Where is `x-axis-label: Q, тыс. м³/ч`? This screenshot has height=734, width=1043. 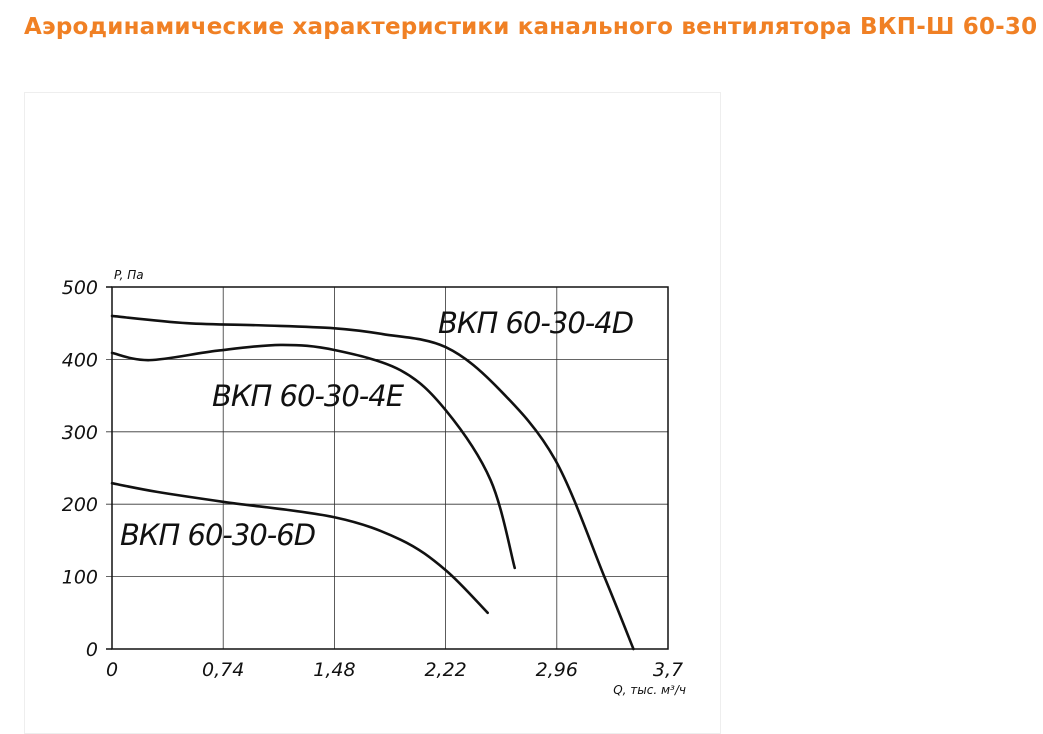 x-axis-label: Q, тыс. м³/ч is located at coordinates (649, 690).